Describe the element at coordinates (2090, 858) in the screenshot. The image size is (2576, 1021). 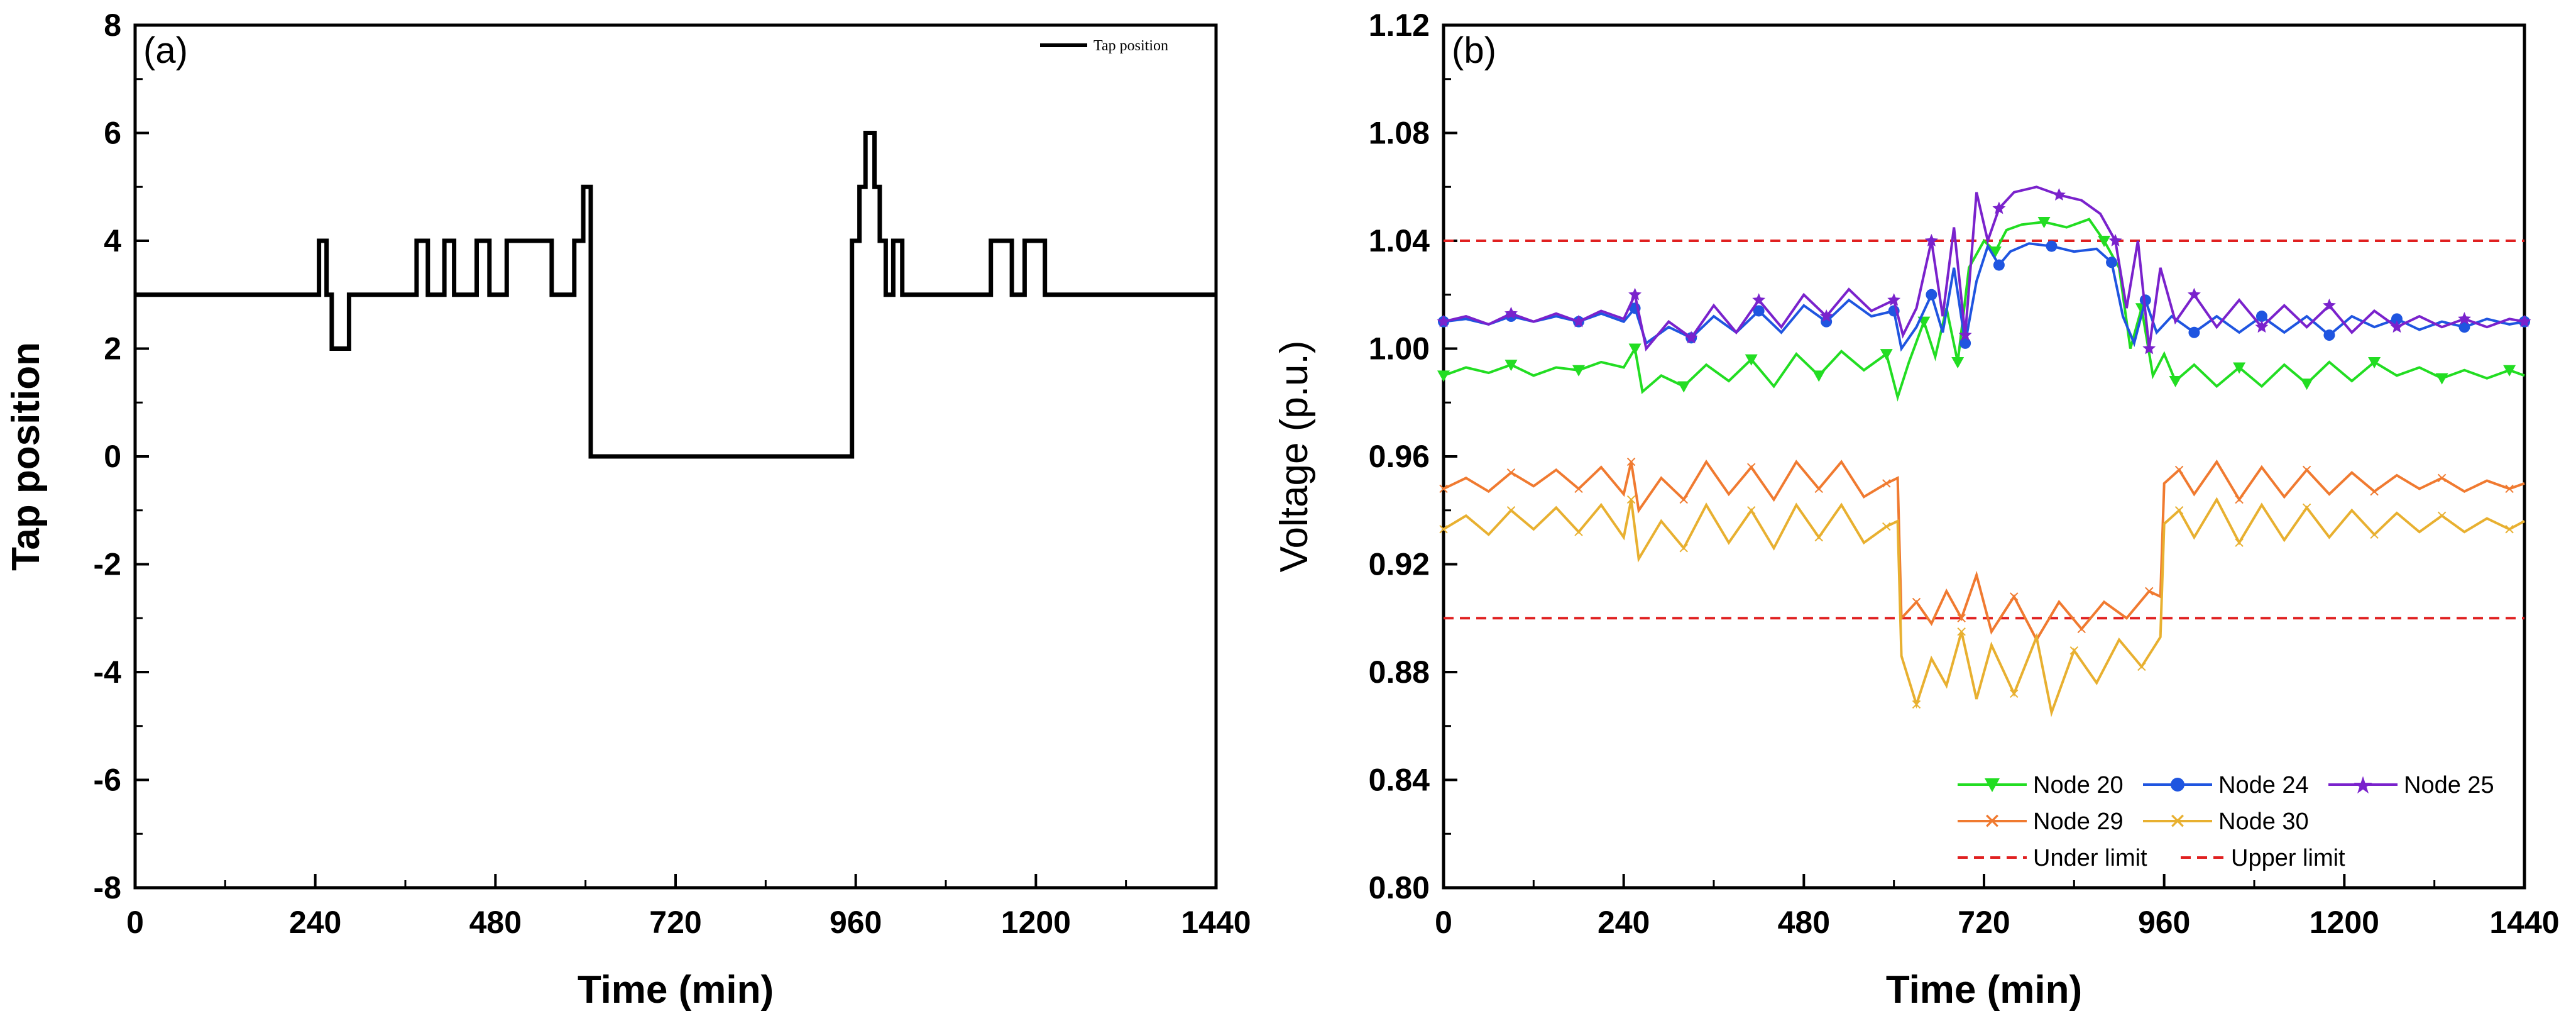
I see `b-legend-label-under-limit: Under limit` at that location.